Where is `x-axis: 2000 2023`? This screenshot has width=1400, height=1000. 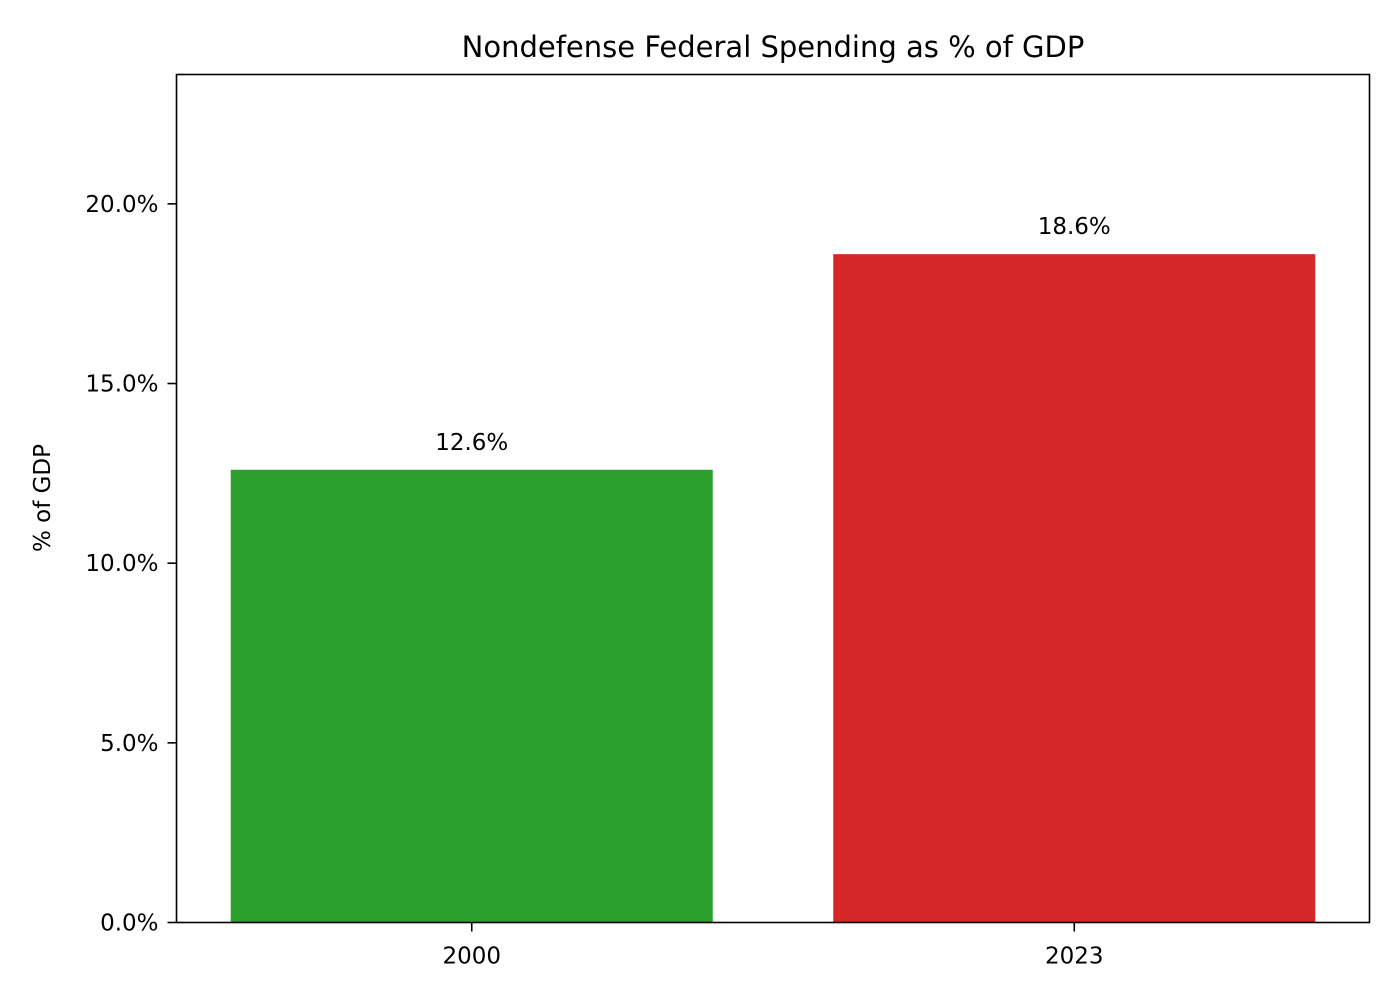 x-axis: 2000 2023 is located at coordinates (773, 946).